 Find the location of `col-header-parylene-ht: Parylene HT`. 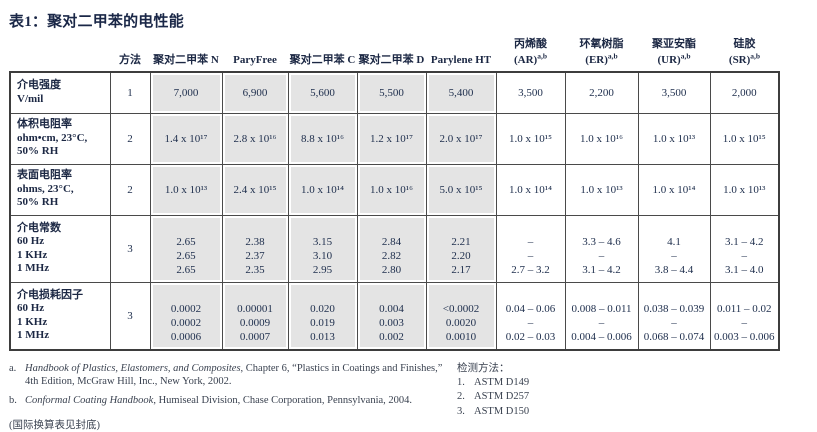

col-header-parylene-ht: Parylene HT is located at coordinates (461, 60).